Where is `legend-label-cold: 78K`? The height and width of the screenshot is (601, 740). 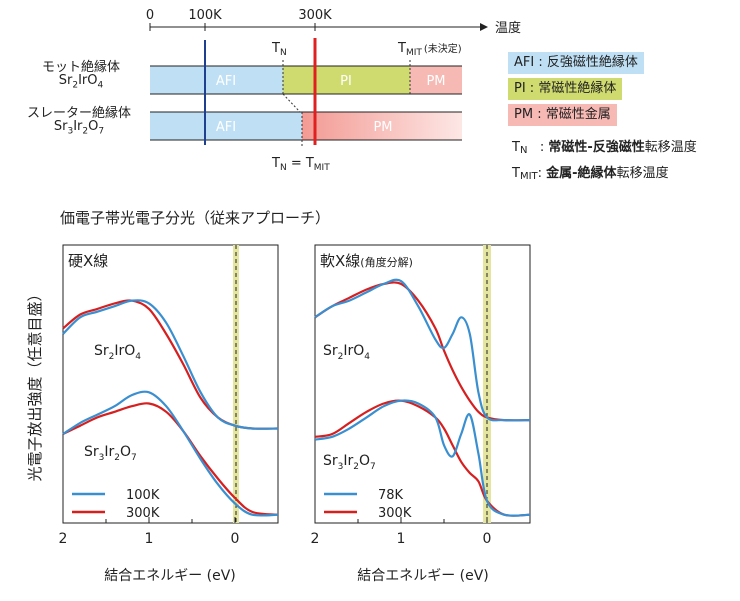 legend-label-cold: 78K is located at coordinates (391, 495).